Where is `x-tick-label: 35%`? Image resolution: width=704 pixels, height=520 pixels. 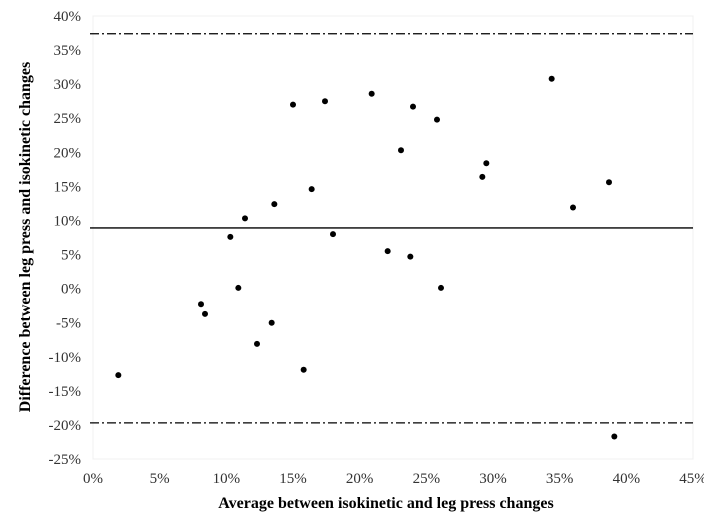 x-tick-label: 35% is located at coordinates (560, 479).